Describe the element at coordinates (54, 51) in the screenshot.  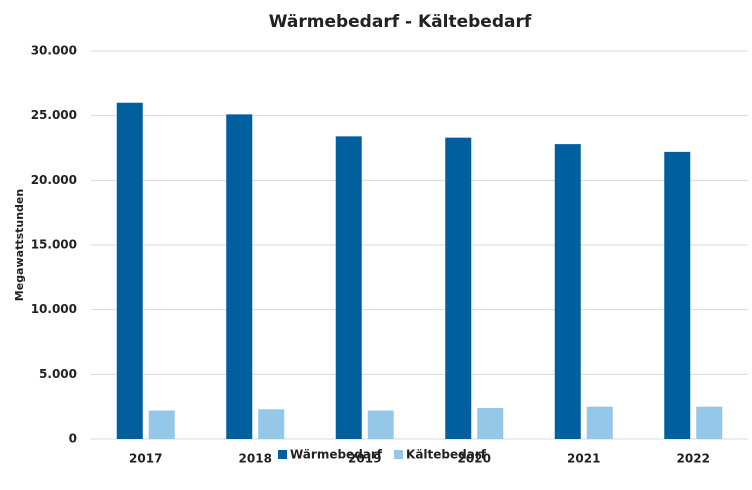
I see `y-tick-label: 30.000` at that location.